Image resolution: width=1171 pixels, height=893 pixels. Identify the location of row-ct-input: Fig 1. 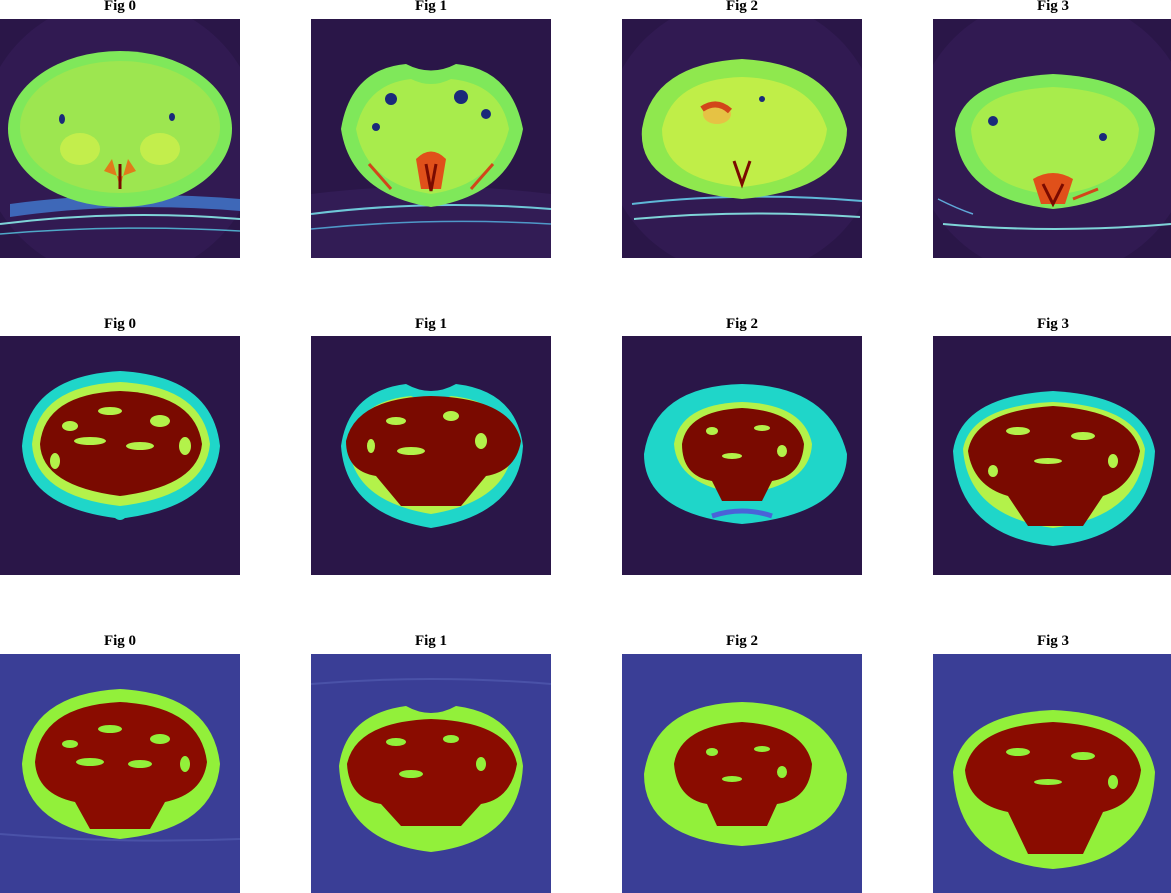
(431, 129).